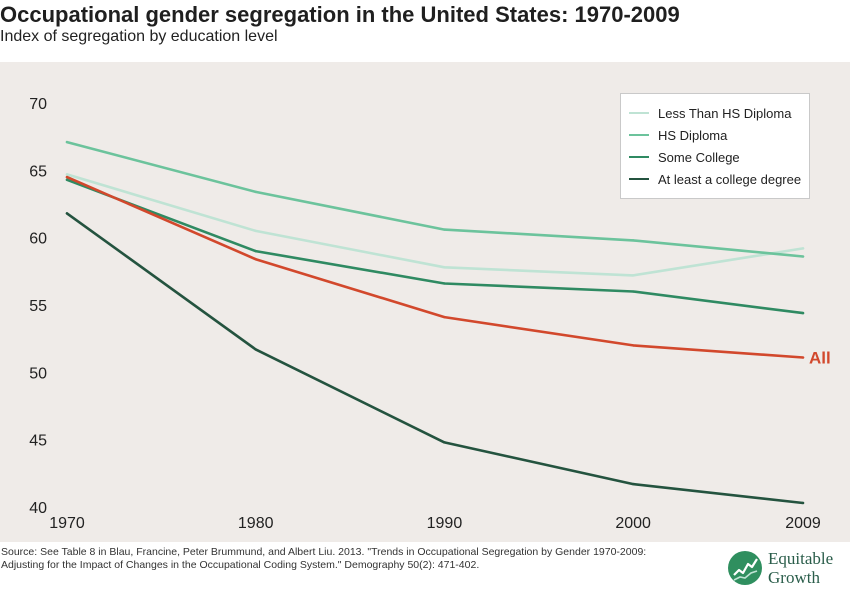 The width and height of the screenshot is (850, 593). I want to click on data-point-hs-diploma-1980, so click(255, 192).